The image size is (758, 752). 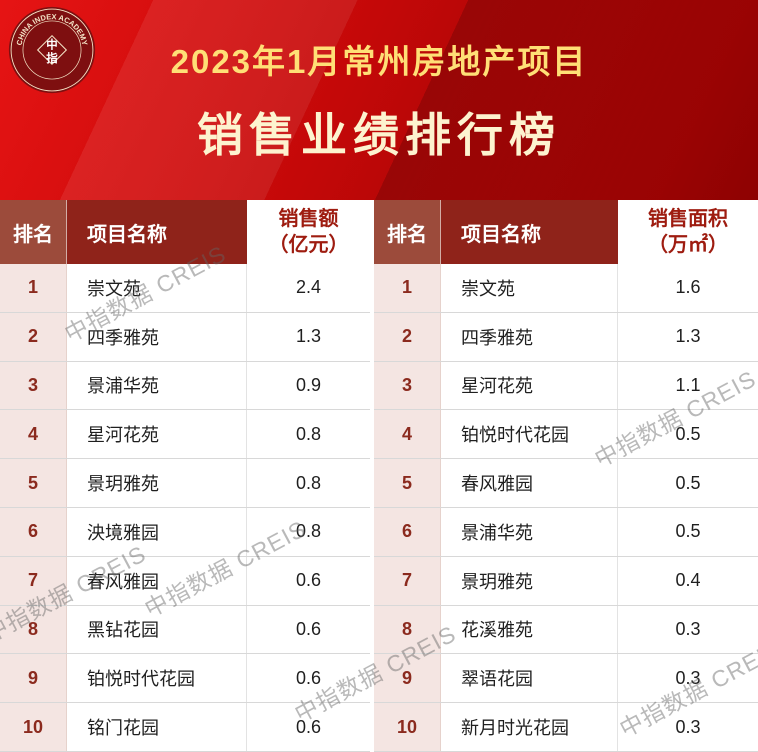 I want to click on table-row: 9 铂悦时代花园 0.6, so click(x=185, y=679).